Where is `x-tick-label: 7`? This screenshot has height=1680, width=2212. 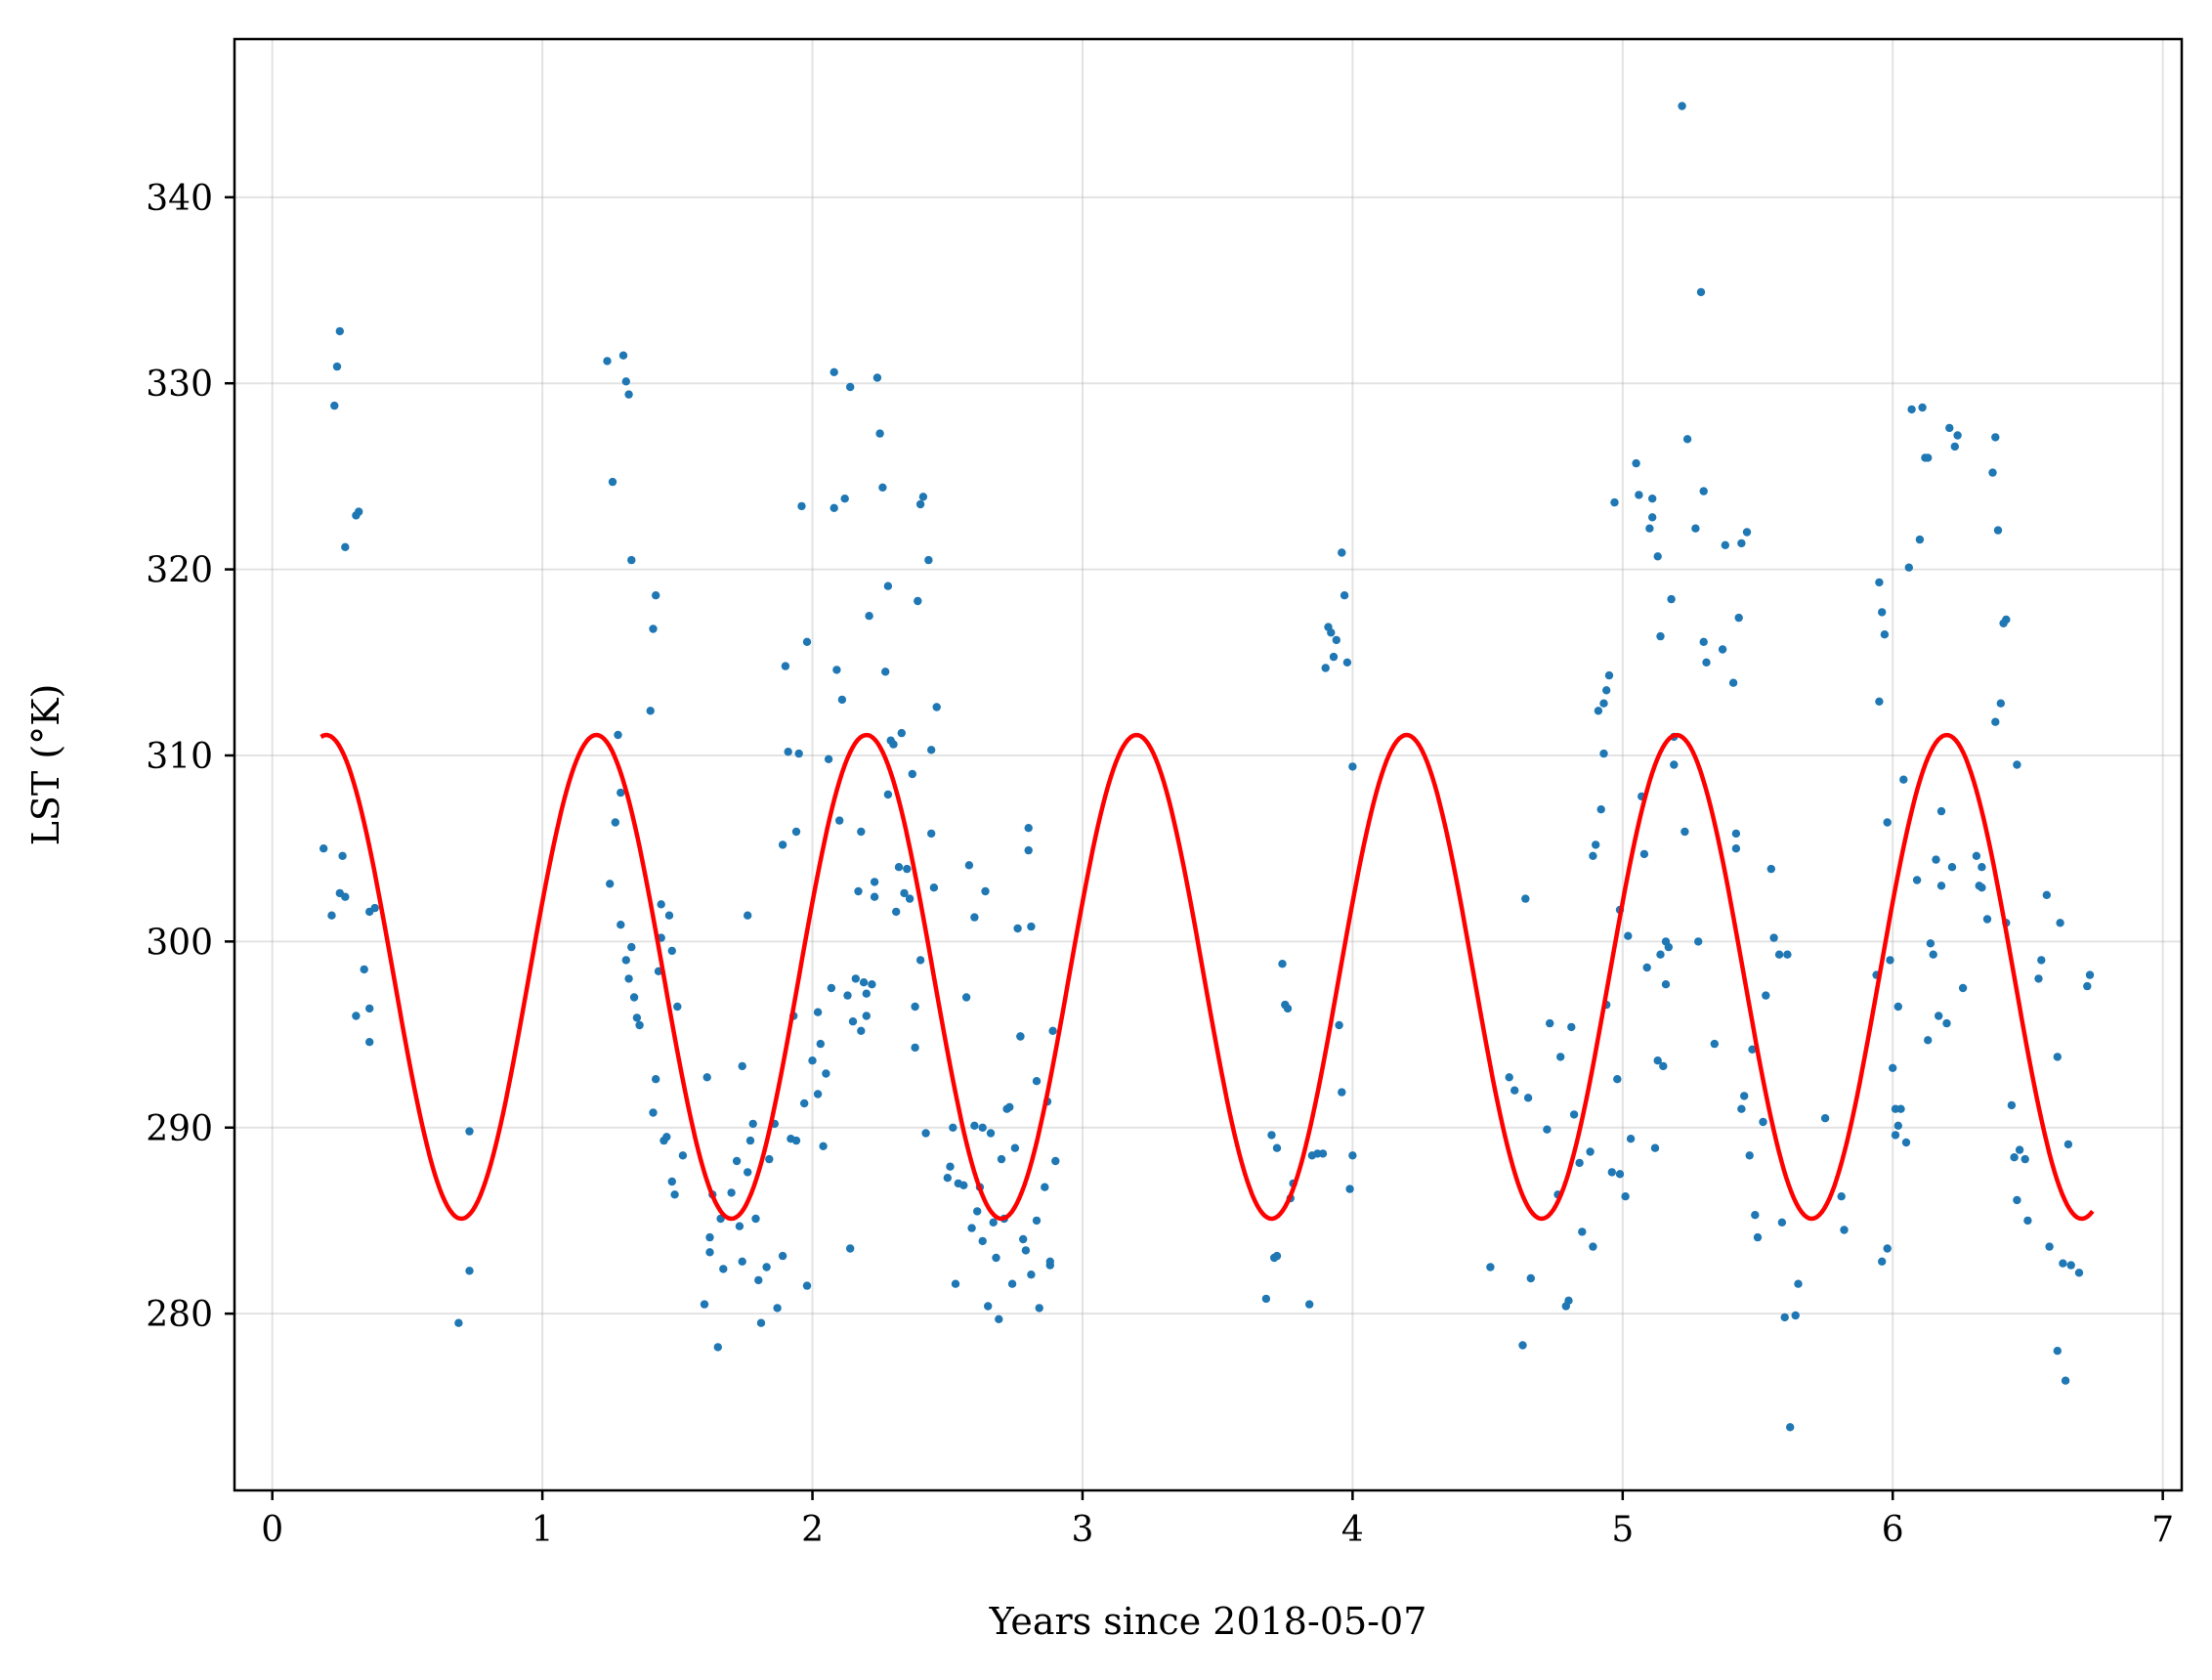 x-tick-label: 7 is located at coordinates (2162, 1530).